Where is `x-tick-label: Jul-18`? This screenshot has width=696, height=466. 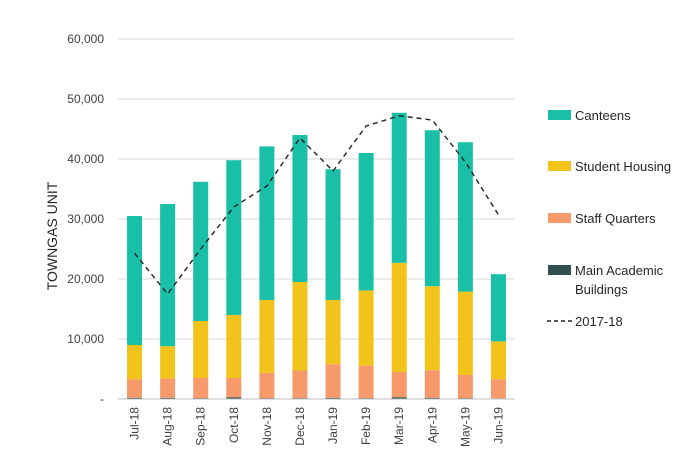 x-tick-label: Jul-18 is located at coordinates (135, 423).